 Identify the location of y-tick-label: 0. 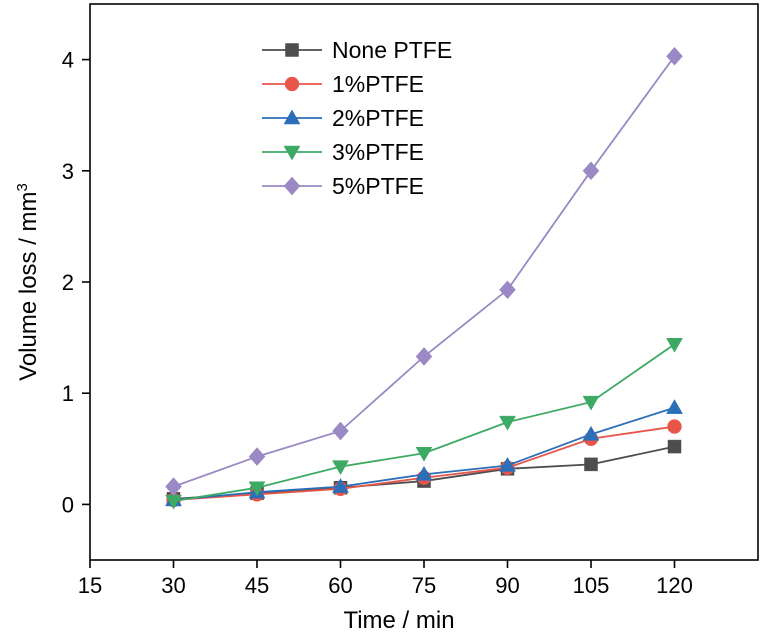
(68, 504).